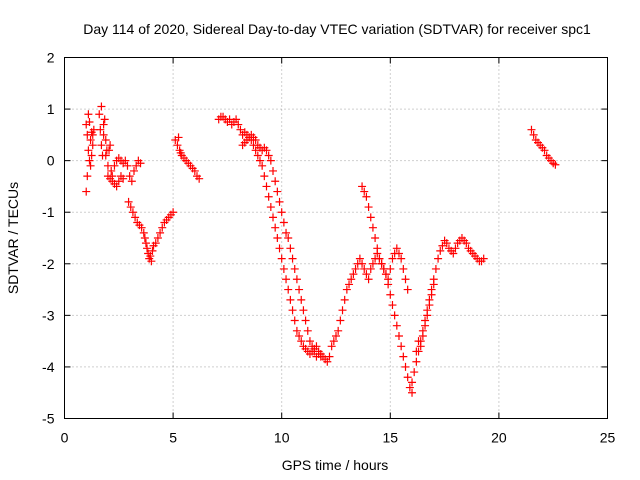 This screenshot has width=640, height=480. What do you see at coordinates (48, 367) in the screenshot?
I see `y-tick-label: -4` at bounding box center [48, 367].